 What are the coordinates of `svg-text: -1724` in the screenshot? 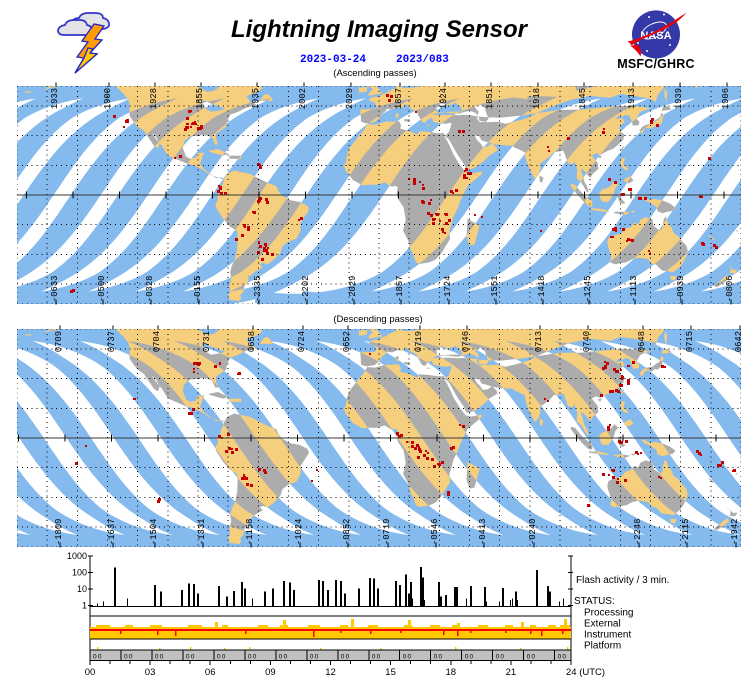 It's located at (448, 289).